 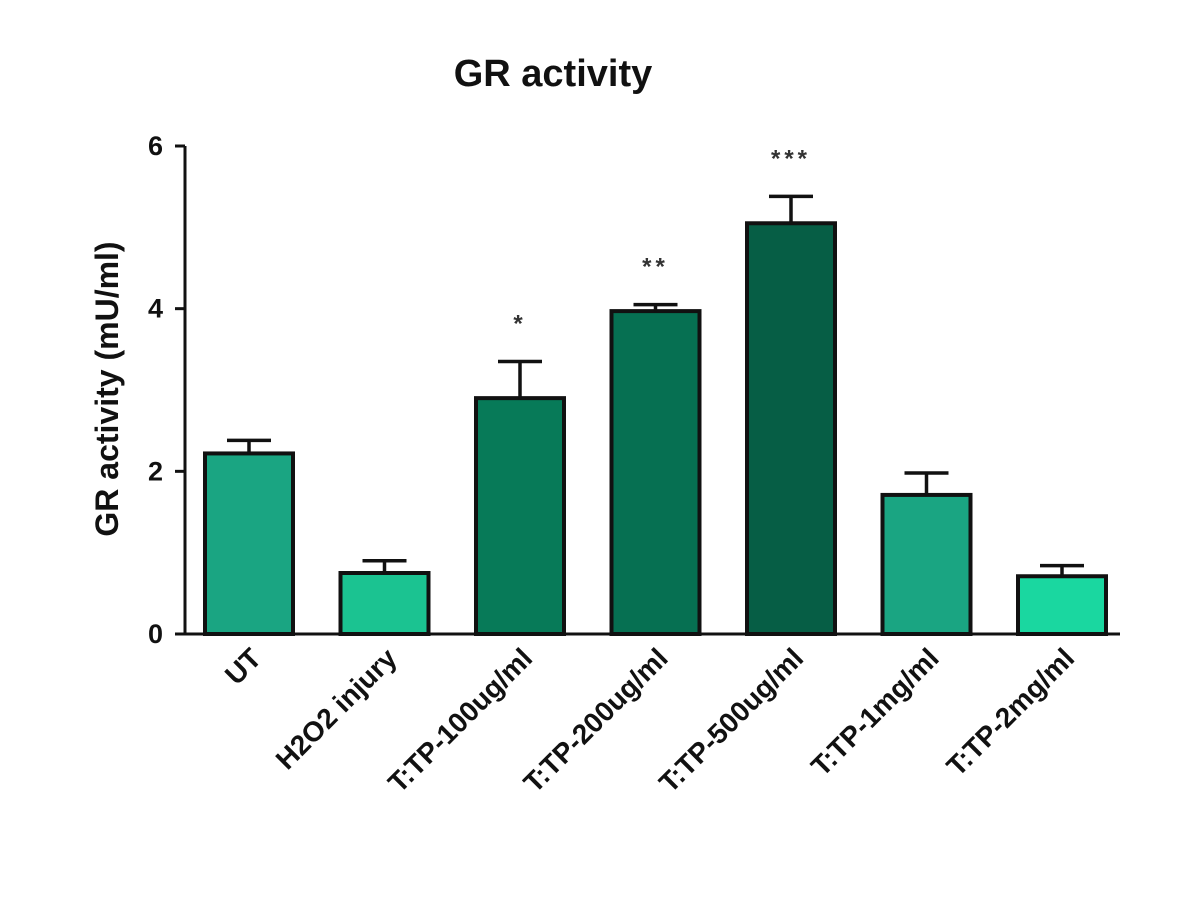 What do you see at coordinates (1011, 712) in the screenshot?
I see `x-tick-label-7: T:TP-2mg/ml` at bounding box center [1011, 712].